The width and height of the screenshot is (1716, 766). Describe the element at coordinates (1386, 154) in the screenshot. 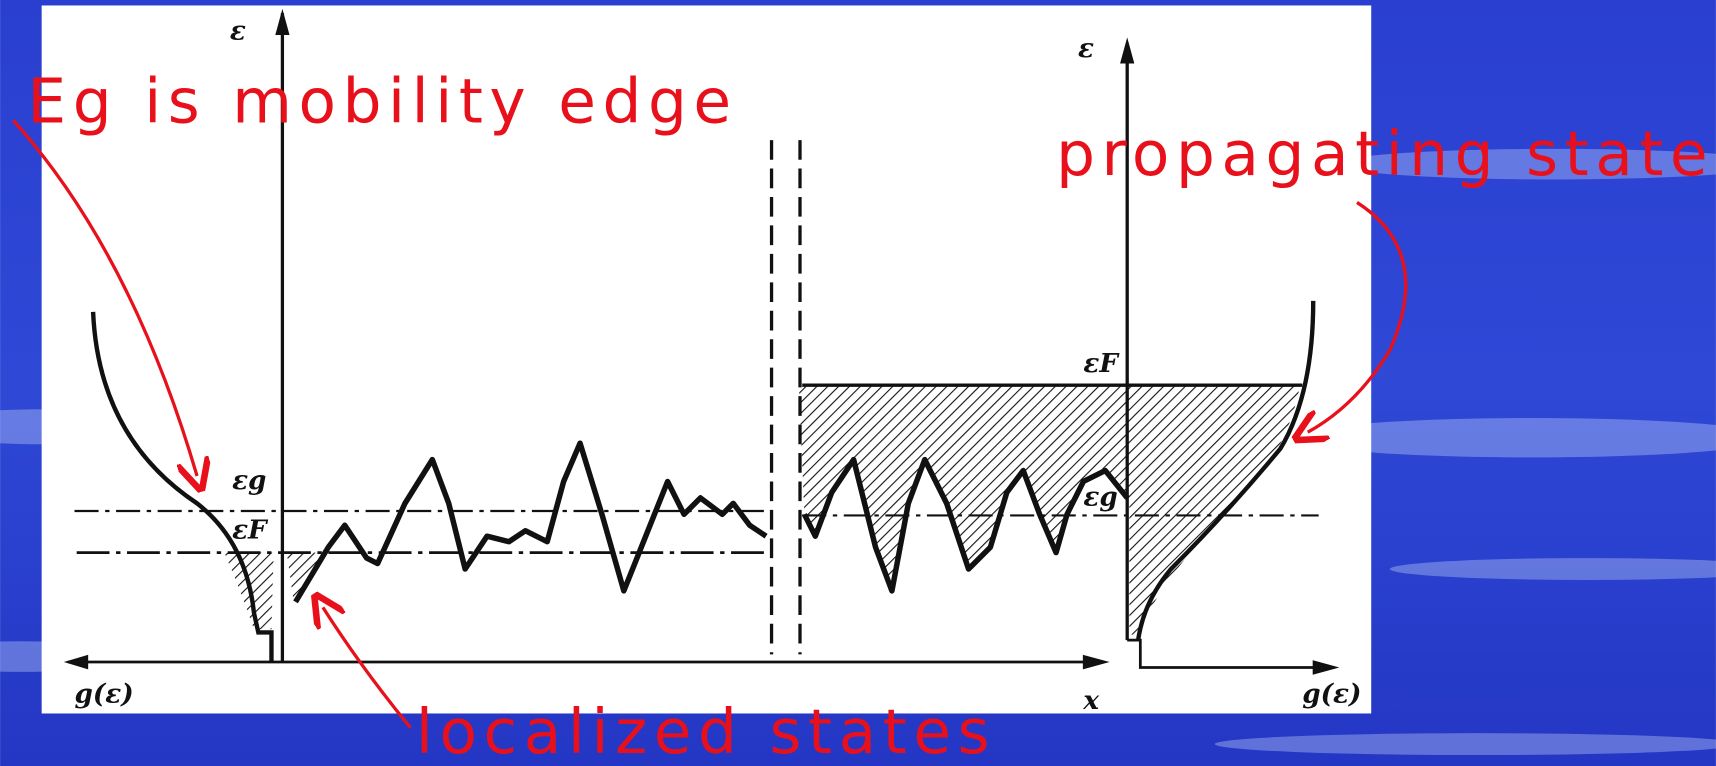

I see `annotation: propagating states` at that location.